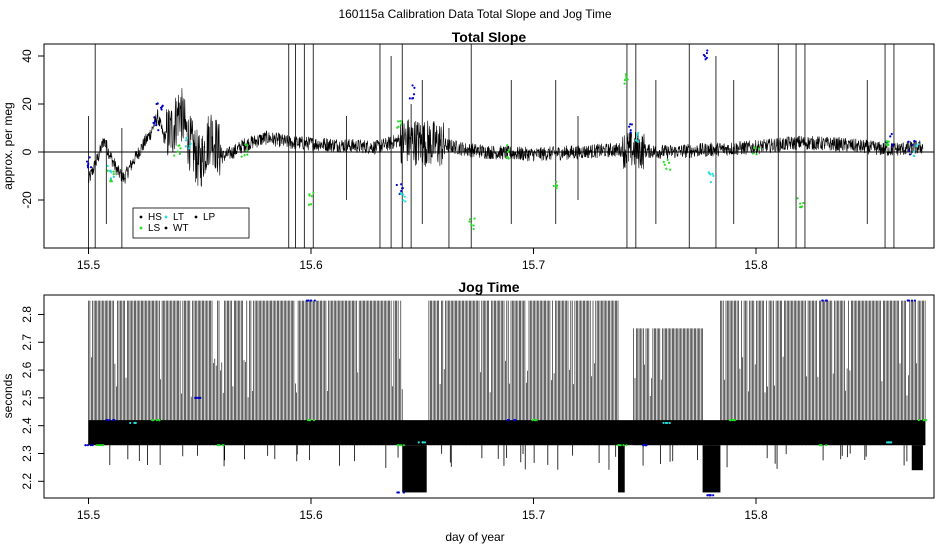 This screenshot has height=550, width=950. What do you see at coordinates (178, 217) in the screenshot?
I see `legend-label: LT` at bounding box center [178, 217].